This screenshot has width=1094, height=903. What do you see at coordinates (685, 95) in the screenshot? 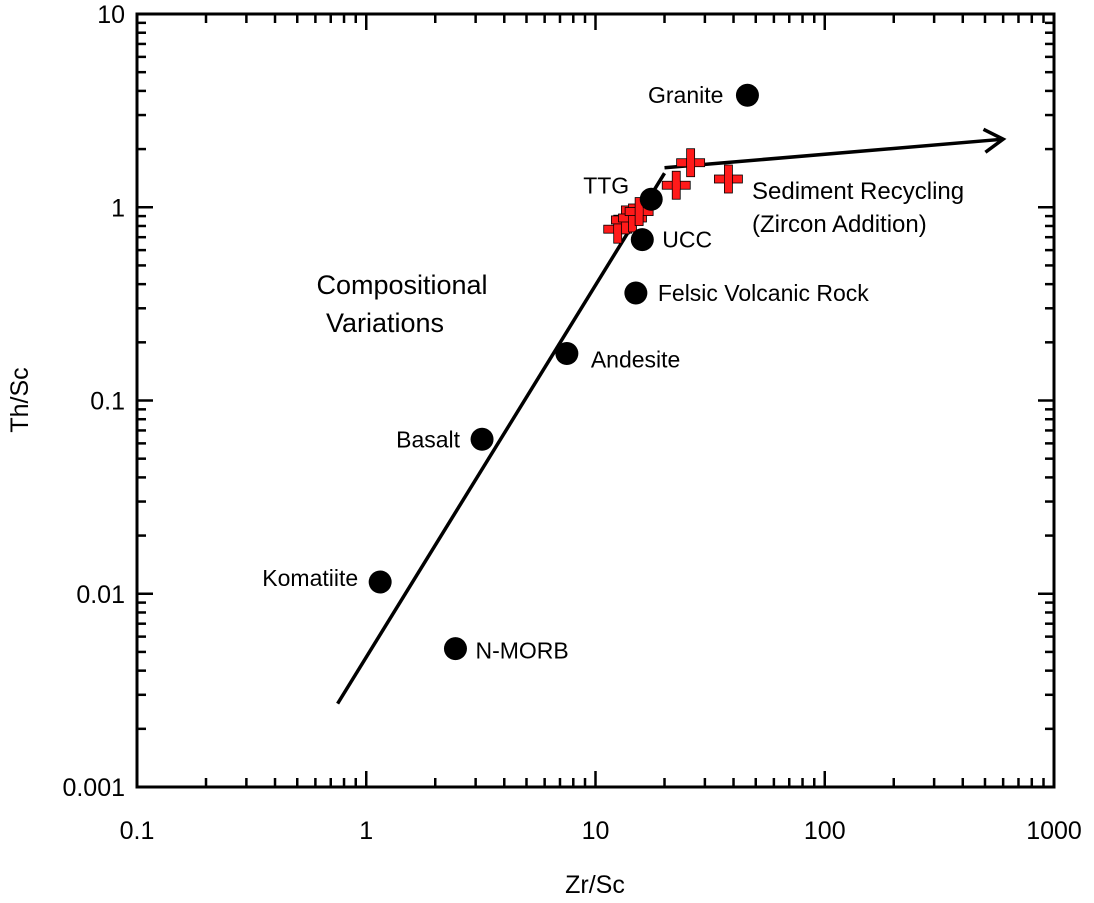
I see `point-label: Granite` at bounding box center [685, 95].